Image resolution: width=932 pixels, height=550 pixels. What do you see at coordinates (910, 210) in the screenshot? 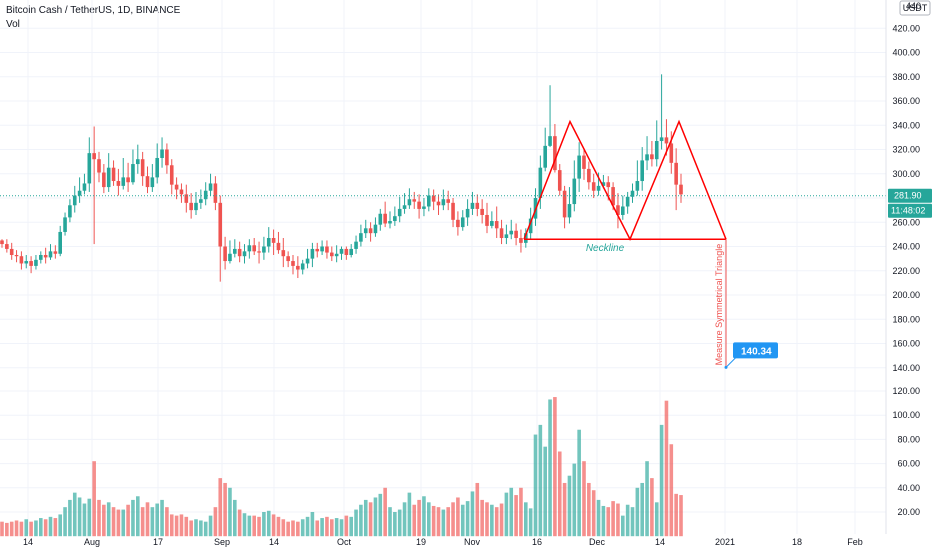
I see `countdown-badge: 11:48:02` at bounding box center [910, 210].